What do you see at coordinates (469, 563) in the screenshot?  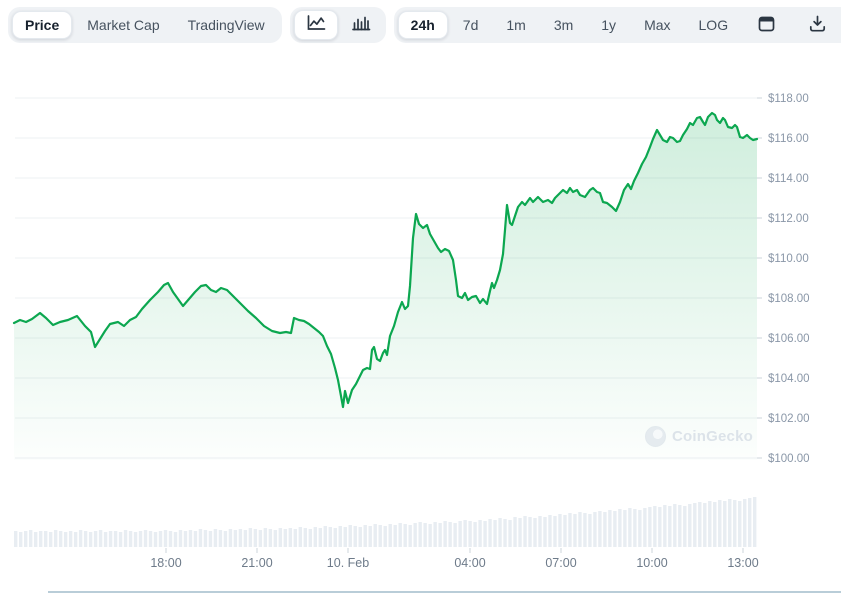 I see `x-axis-label: 04:00` at bounding box center [469, 563].